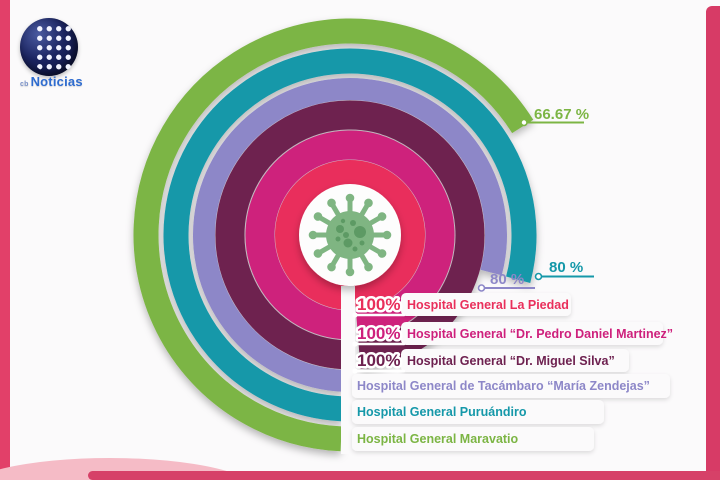  What do you see at coordinates (404, 475) in the screenshot?
I see `bottom-frame-bar` at bounding box center [404, 475].